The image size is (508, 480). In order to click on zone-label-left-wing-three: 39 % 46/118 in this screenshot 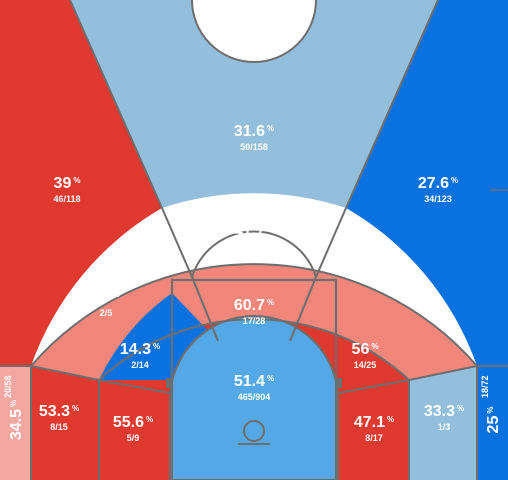, I will do `click(66, 189)`.